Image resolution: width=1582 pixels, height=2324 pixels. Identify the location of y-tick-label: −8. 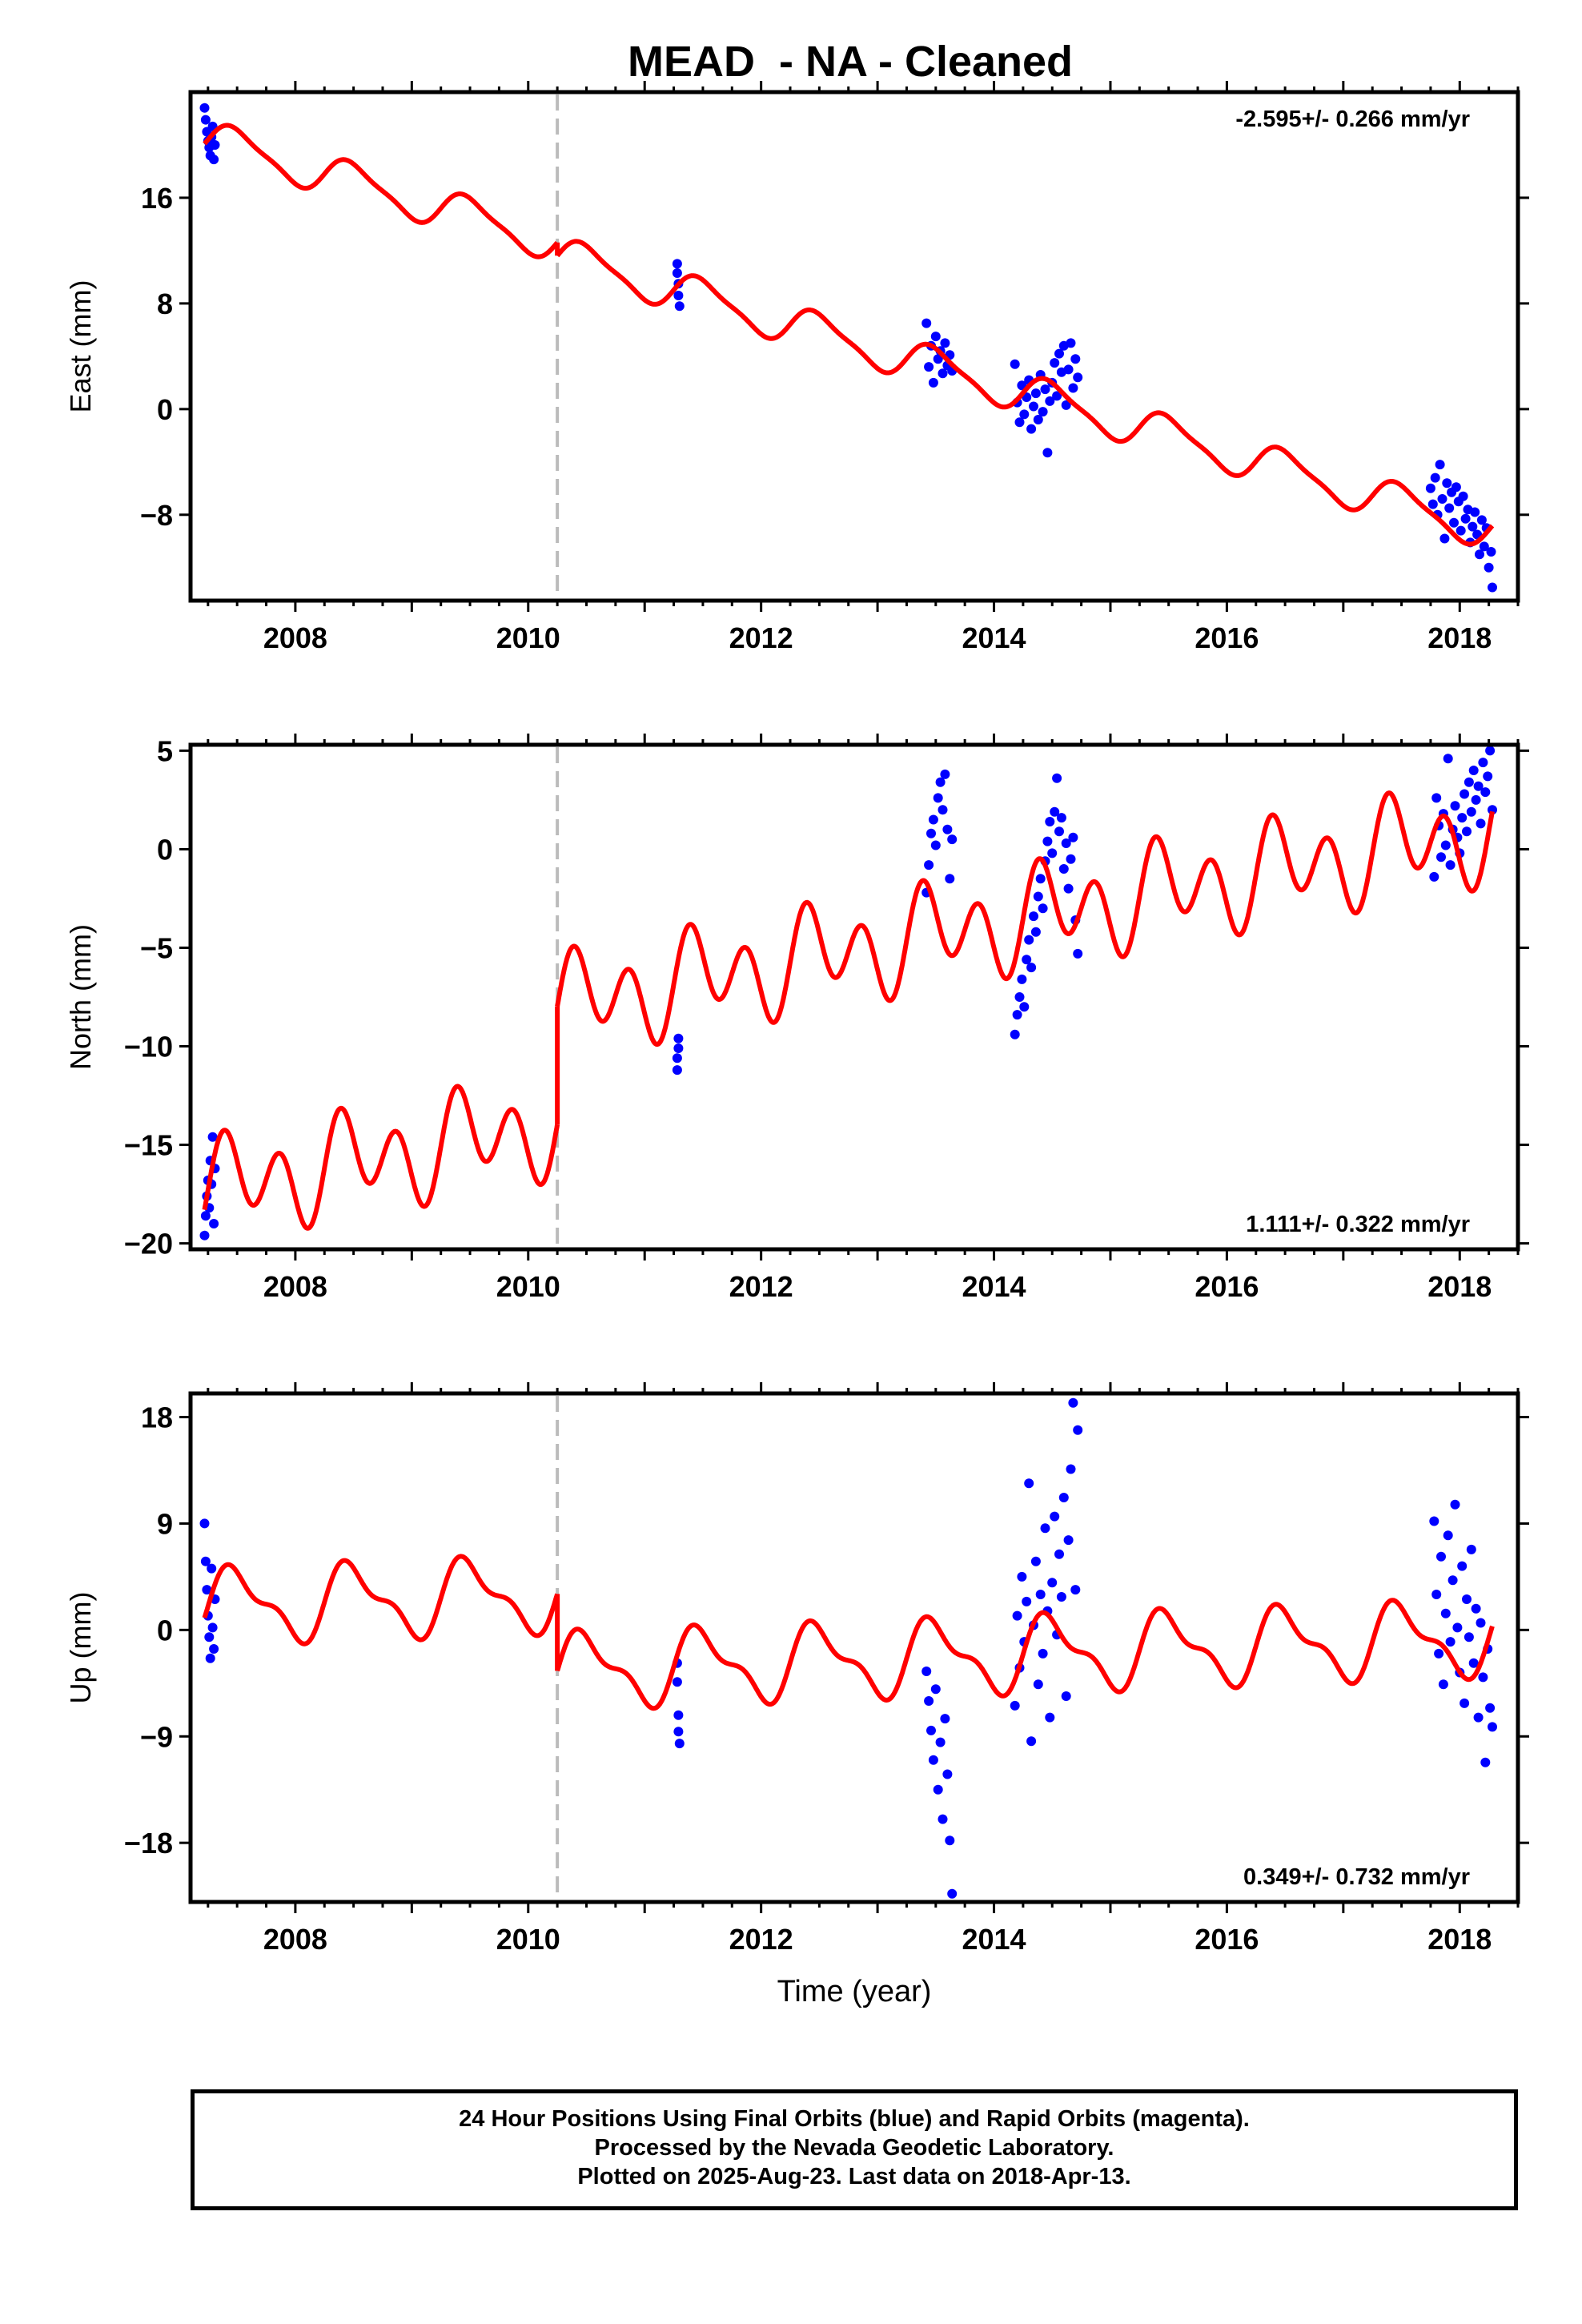
(156, 515).